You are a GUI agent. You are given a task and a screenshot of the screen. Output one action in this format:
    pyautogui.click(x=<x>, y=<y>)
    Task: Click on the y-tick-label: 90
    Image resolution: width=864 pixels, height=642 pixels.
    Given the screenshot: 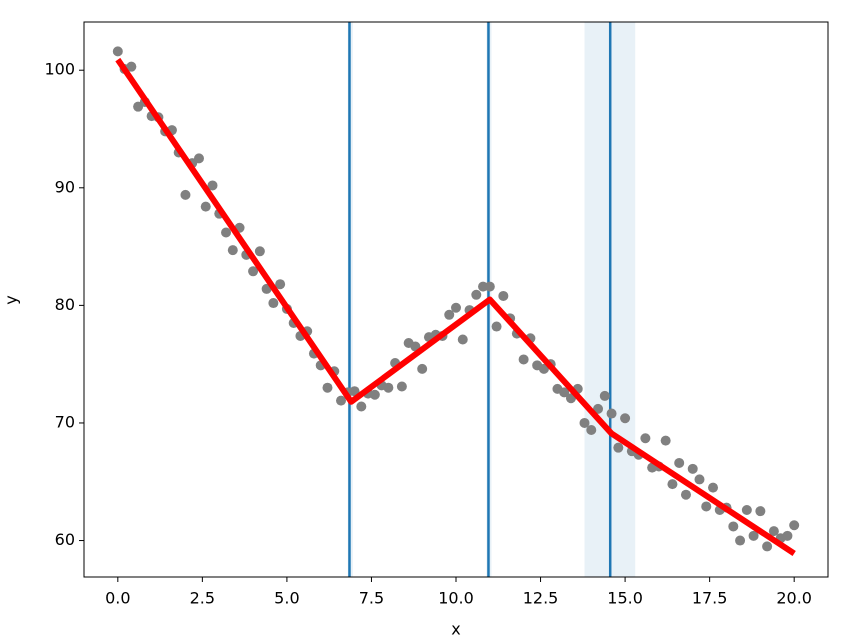 What is the action you would take?
    pyautogui.click(x=65, y=186)
    